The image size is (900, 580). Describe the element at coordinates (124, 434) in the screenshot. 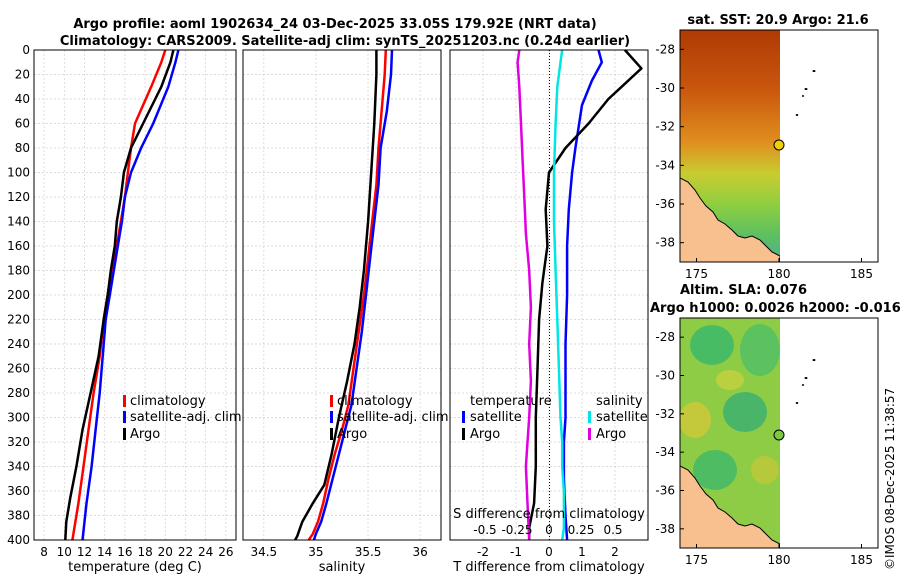

I see `legend-swatch-argo` at that location.